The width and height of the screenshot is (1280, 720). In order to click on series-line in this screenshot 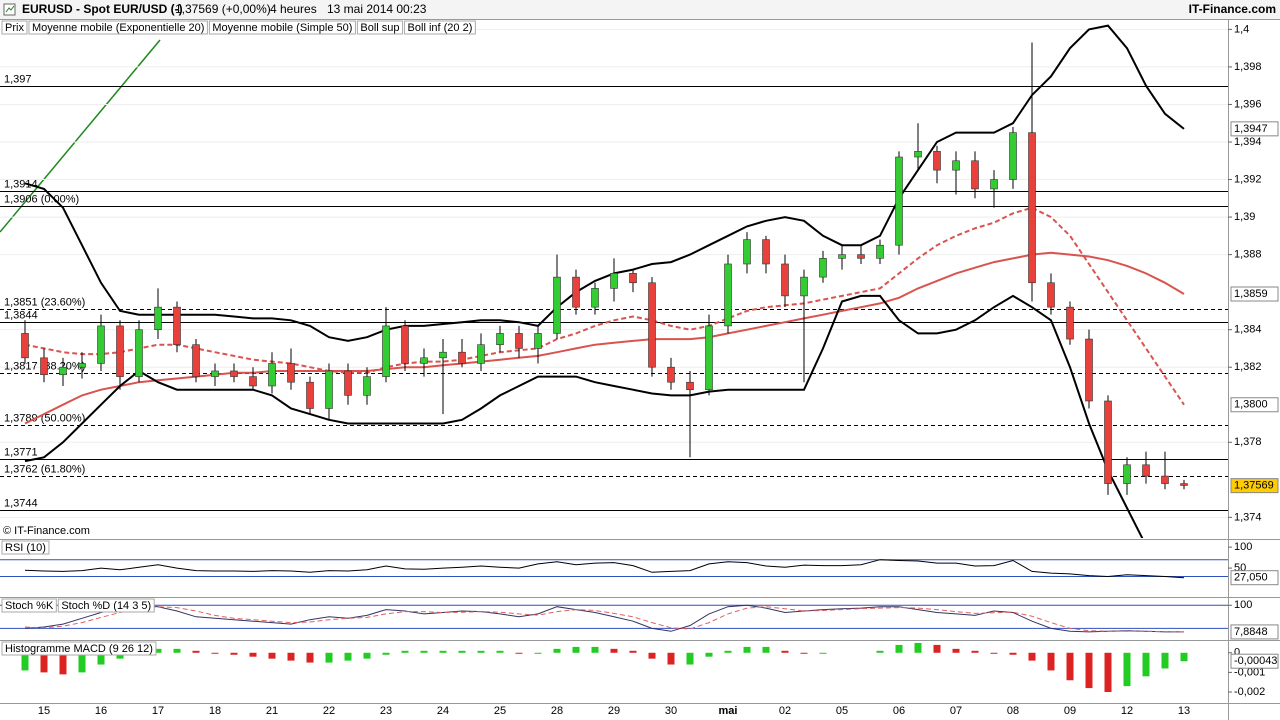, I will do `click(604, 618)`.